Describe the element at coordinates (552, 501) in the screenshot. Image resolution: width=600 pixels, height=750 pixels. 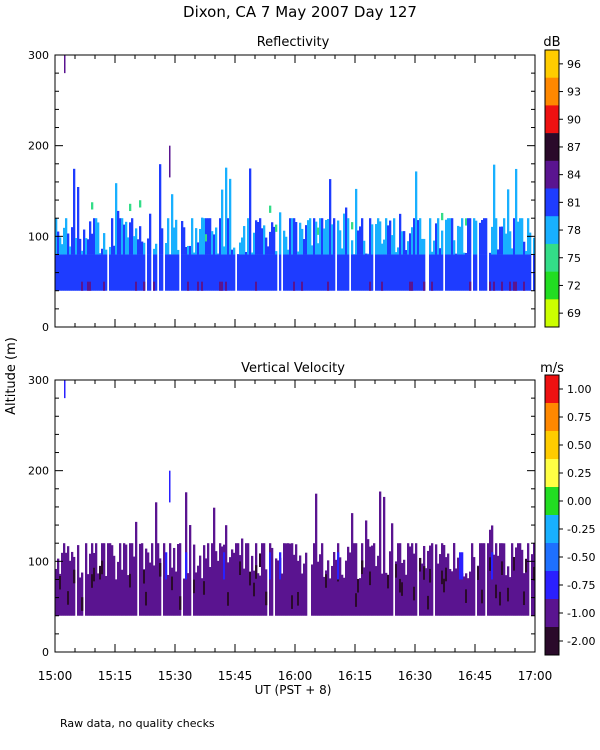
I see `colorbar-swatch` at that location.